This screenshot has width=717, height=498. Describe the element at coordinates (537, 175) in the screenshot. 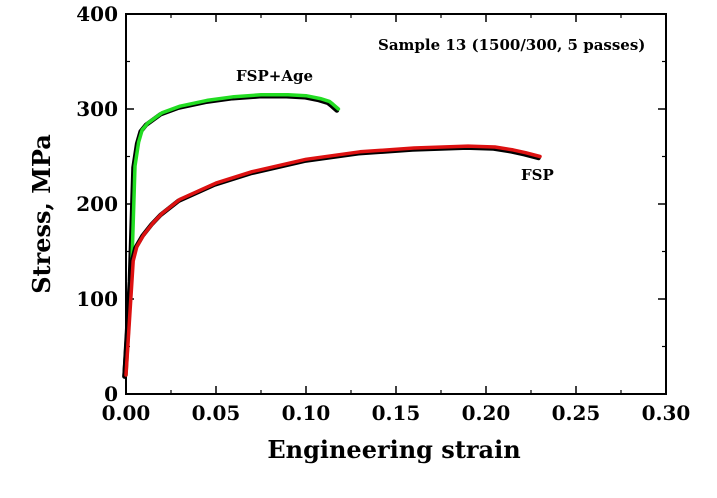

I see `series-label-fsp: FSP` at that location.